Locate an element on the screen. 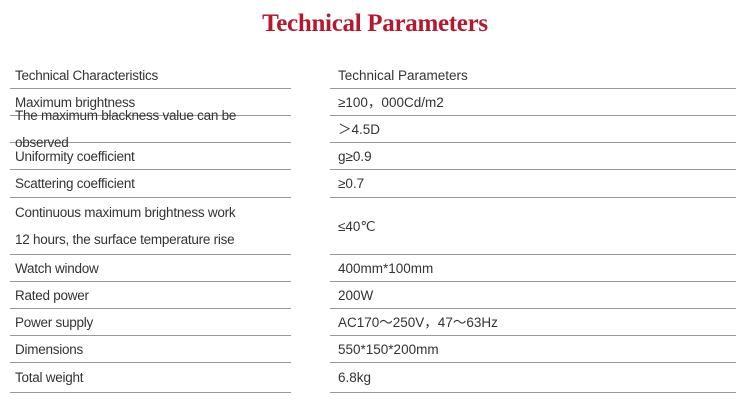 The height and width of the screenshot is (411, 750). characteristic-label: Power supply is located at coordinates (150, 322).